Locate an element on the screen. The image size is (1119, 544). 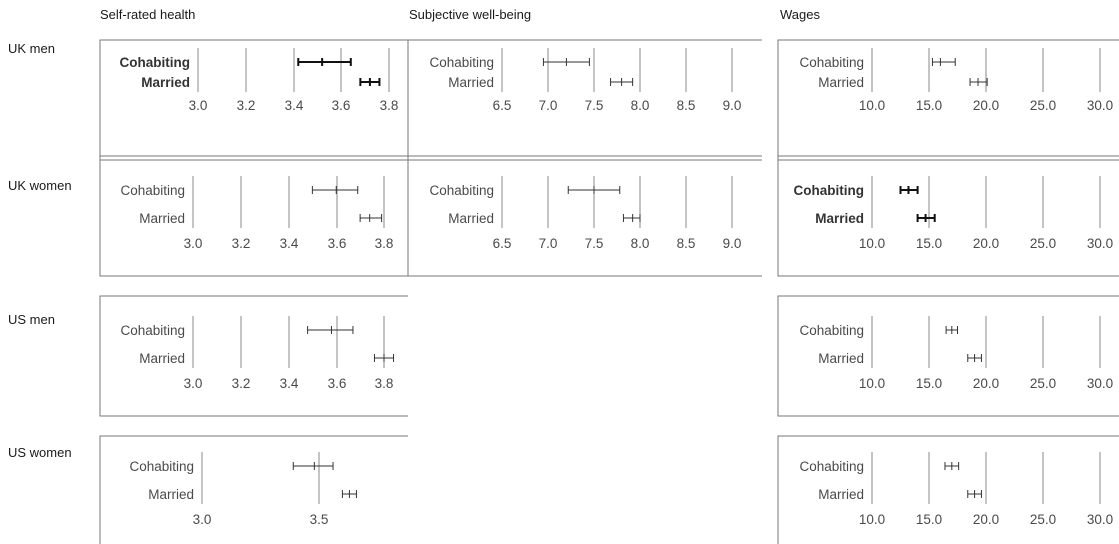
panel-uk-men-self-rated-health: 3.0 3.2 3.4 3.6 3.8 Cohabiting Married is located at coordinates (253, 100).